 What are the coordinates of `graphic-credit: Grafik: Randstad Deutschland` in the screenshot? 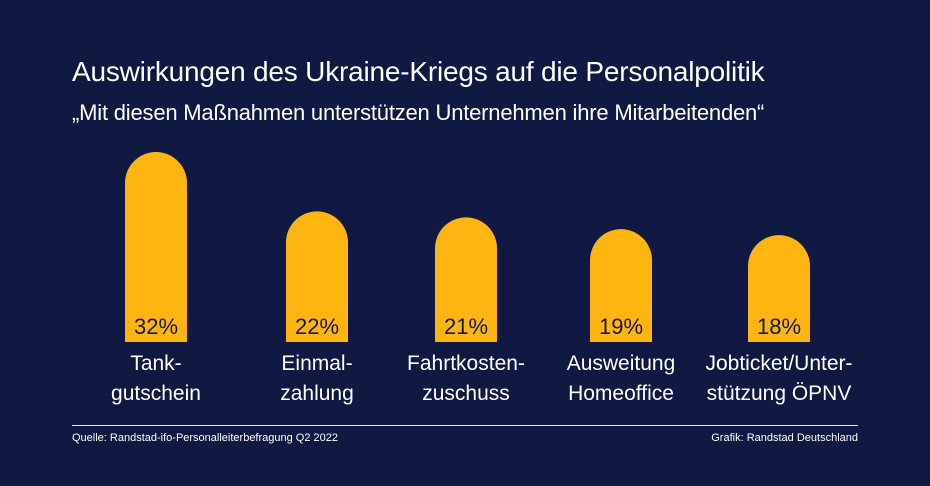 It's located at (784, 438).